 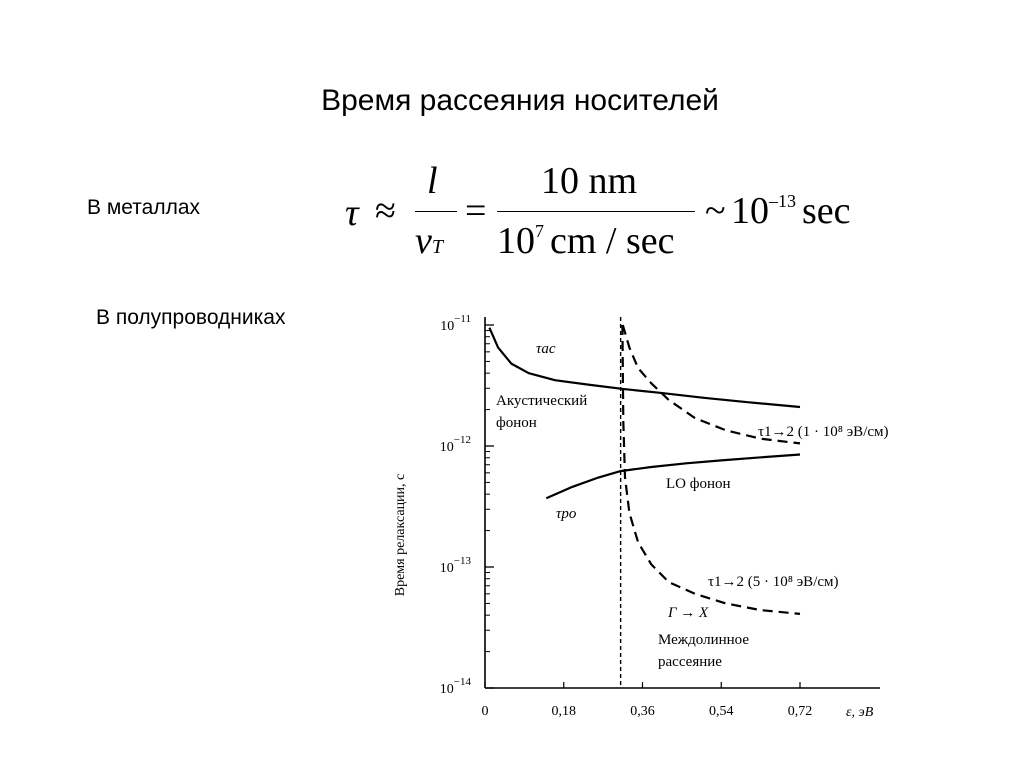 What do you see at coordinates (625, 215) in the screenshot?
I see `scattering-time-formula: τ ≈ l vT = 10 nm 107 cm / sec ~ 10–13 sec` at bounding box center [625, 215].